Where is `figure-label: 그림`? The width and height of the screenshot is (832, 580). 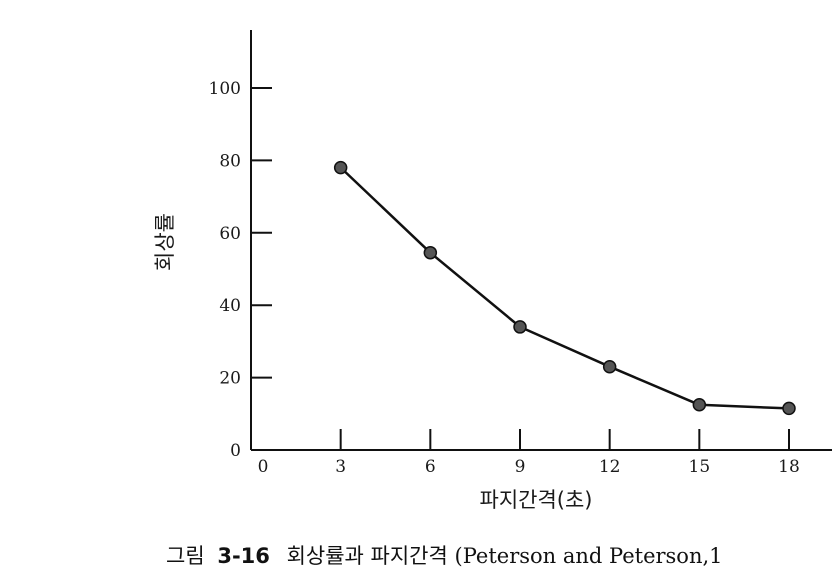
figure-label: 그림 is located at coordinates (185, 556).